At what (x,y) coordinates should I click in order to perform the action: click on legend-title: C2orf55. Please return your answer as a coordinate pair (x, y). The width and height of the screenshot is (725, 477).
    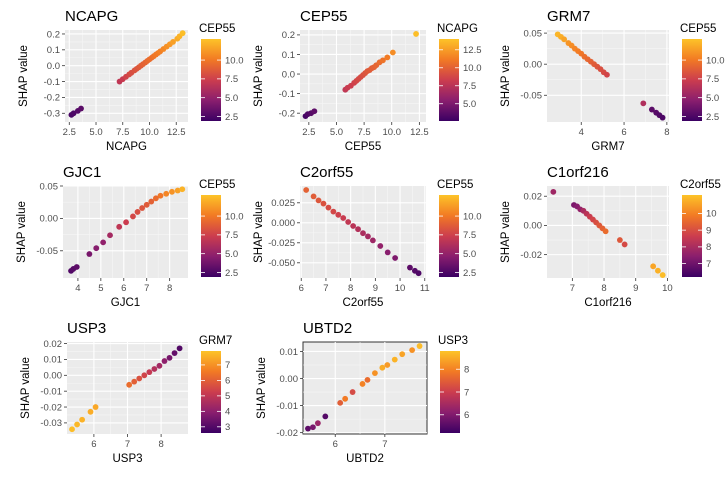
    Looking at the image, I should click on (700, 185).